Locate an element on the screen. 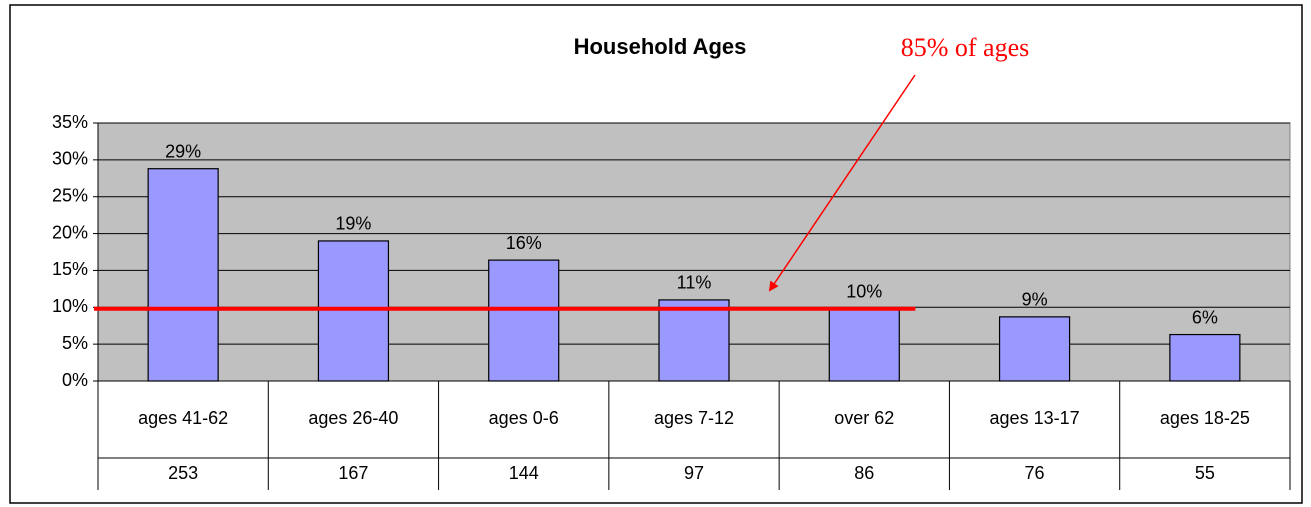 The height and width of the screenshot is (507, 1311). x-tick-label: over 62 is located at coordinates (864, 418).